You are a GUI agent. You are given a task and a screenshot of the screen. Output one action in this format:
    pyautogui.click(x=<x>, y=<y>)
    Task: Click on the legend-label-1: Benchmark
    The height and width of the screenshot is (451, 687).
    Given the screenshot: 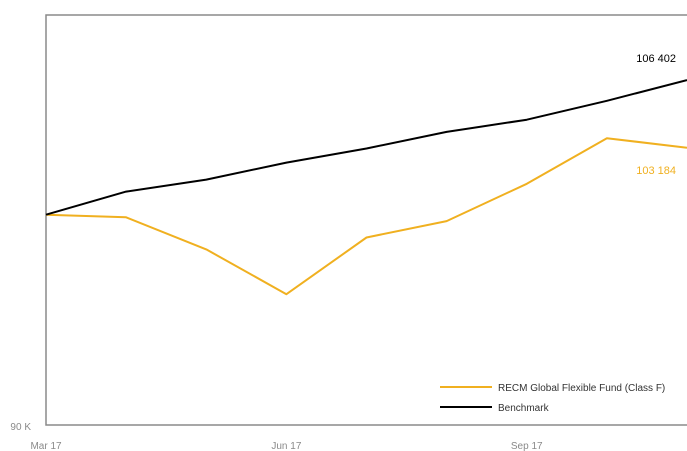 What is the action you would take?
    pyautogui.click(x=524, y=408)
    